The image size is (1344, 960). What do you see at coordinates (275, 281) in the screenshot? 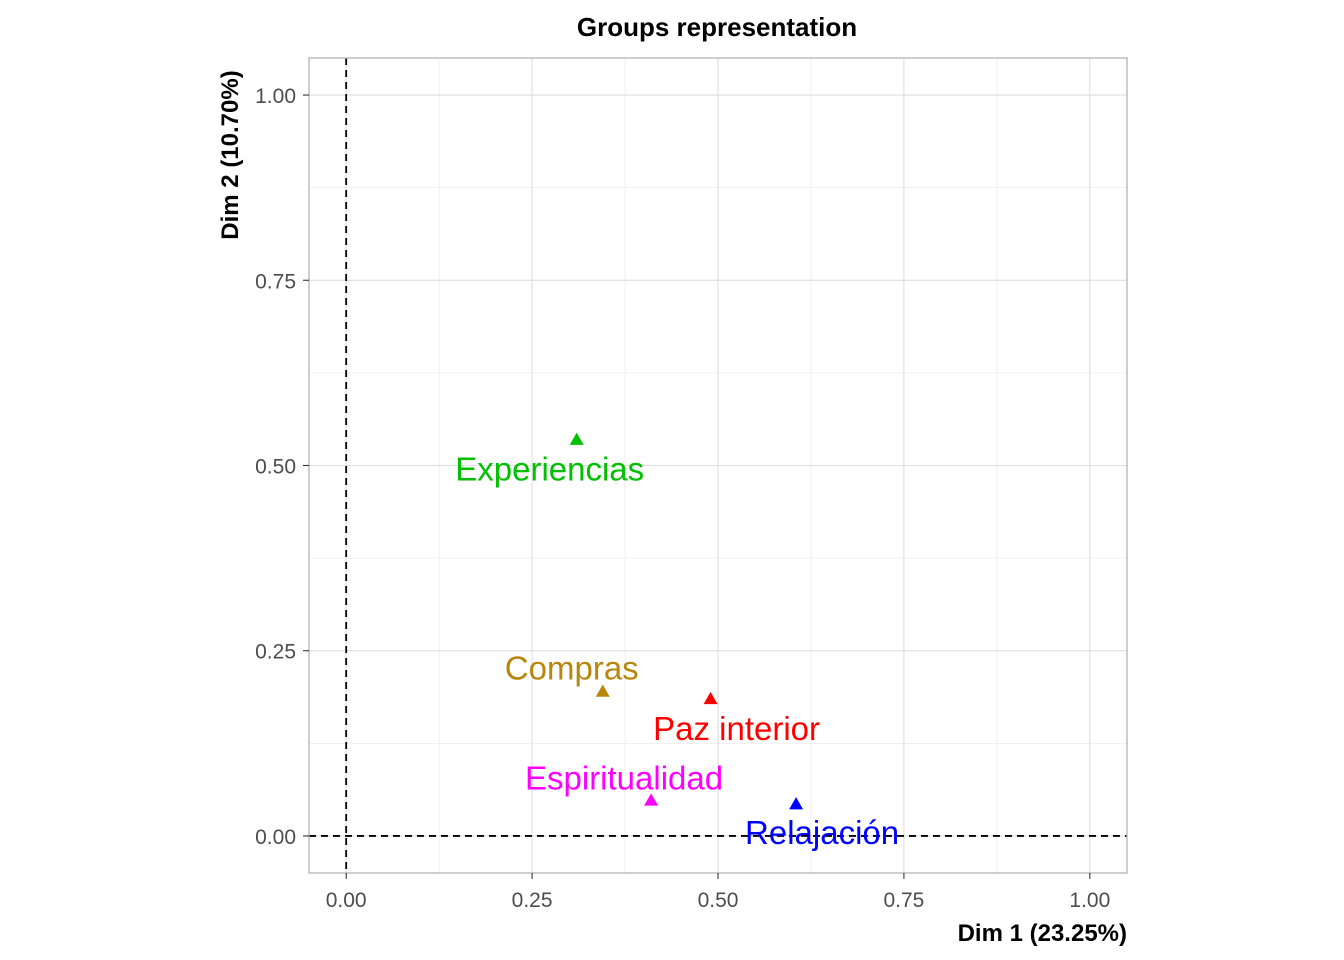
I see `y-tick-label: 0.75` at bounding box center [275, 281].